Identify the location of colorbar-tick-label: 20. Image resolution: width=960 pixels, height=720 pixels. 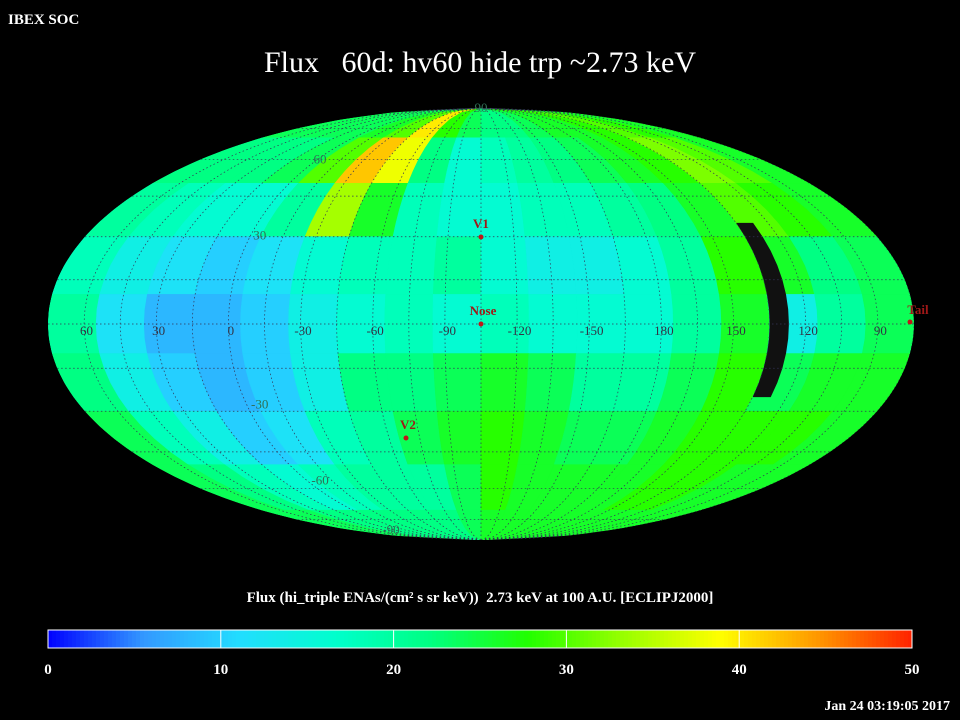
(393, 670).